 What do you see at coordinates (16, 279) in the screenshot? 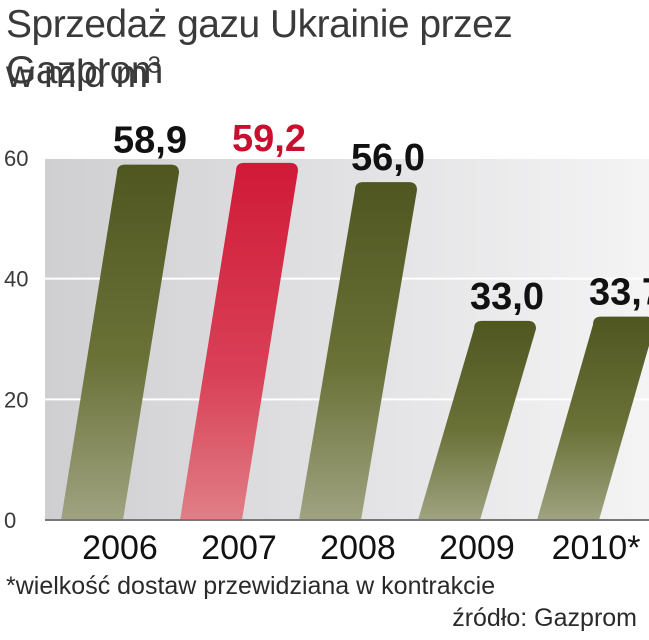
I see `y-tick-label: 40` at bounding box center [16, 279].